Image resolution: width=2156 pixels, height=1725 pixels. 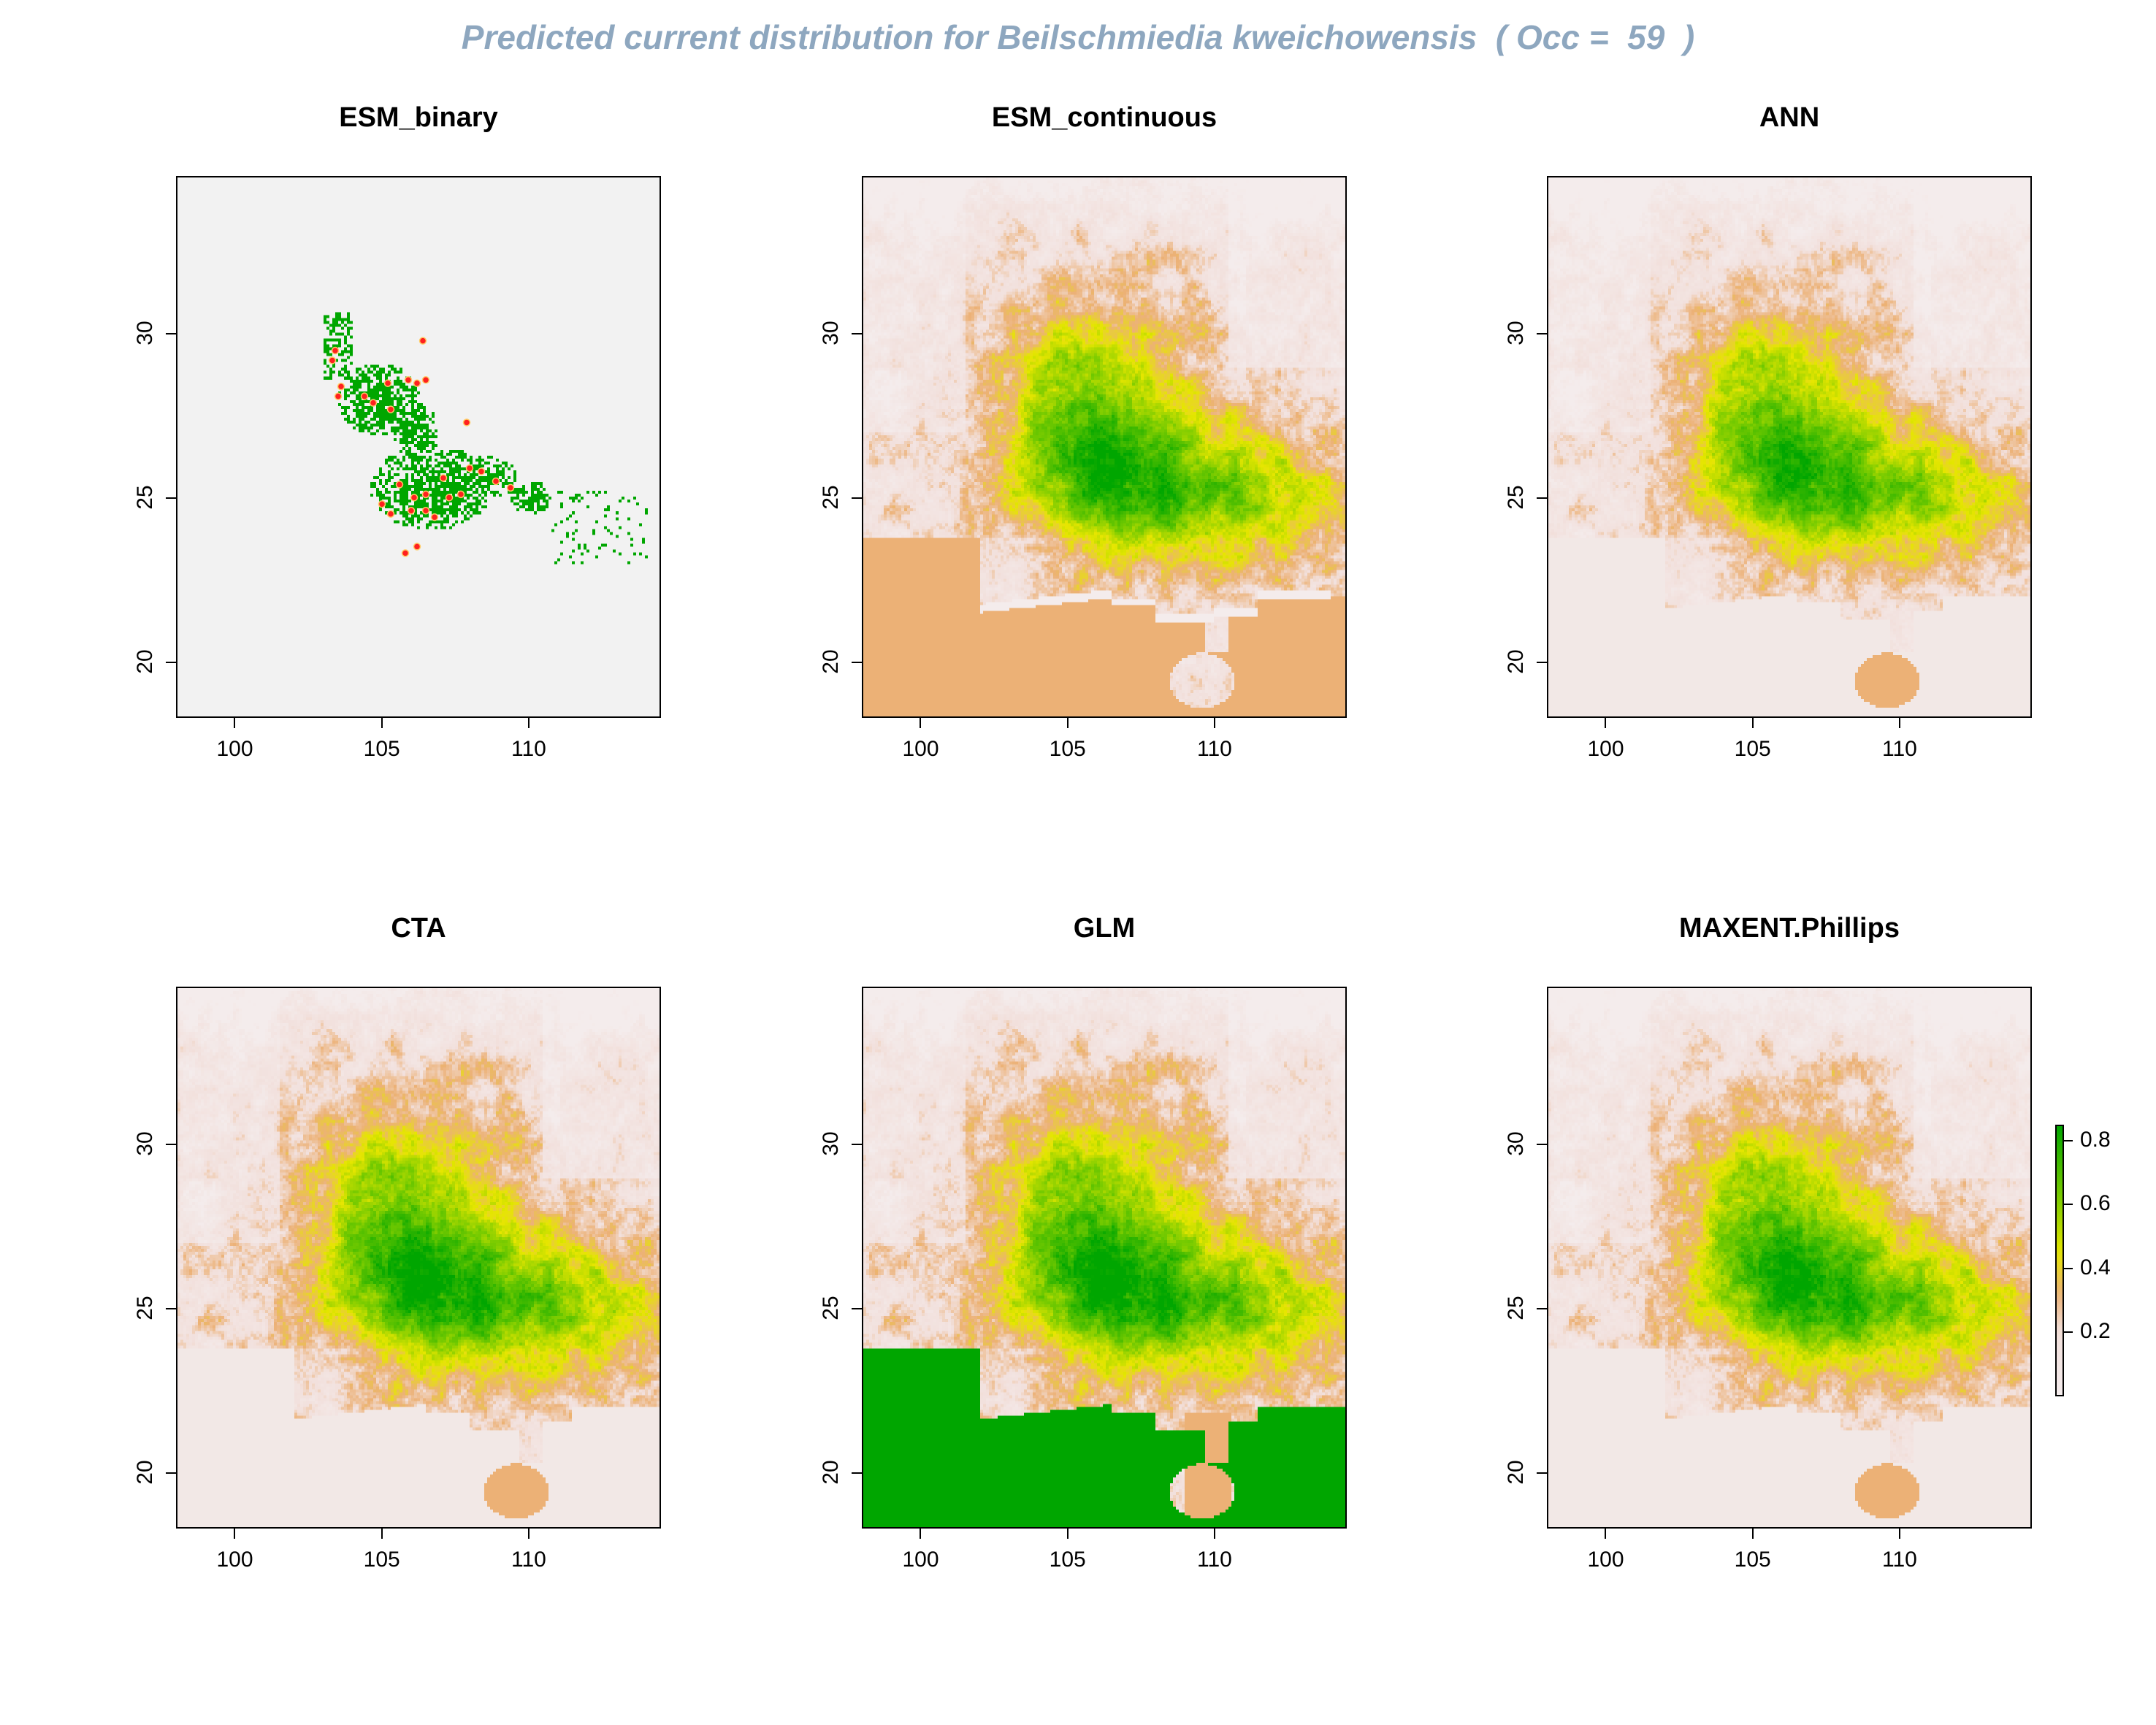 What do you see at coordinates (2096, 1267) in the screenshot?
I see `legend-tick-label: 0.4` at bounding box center [2096, 1267].